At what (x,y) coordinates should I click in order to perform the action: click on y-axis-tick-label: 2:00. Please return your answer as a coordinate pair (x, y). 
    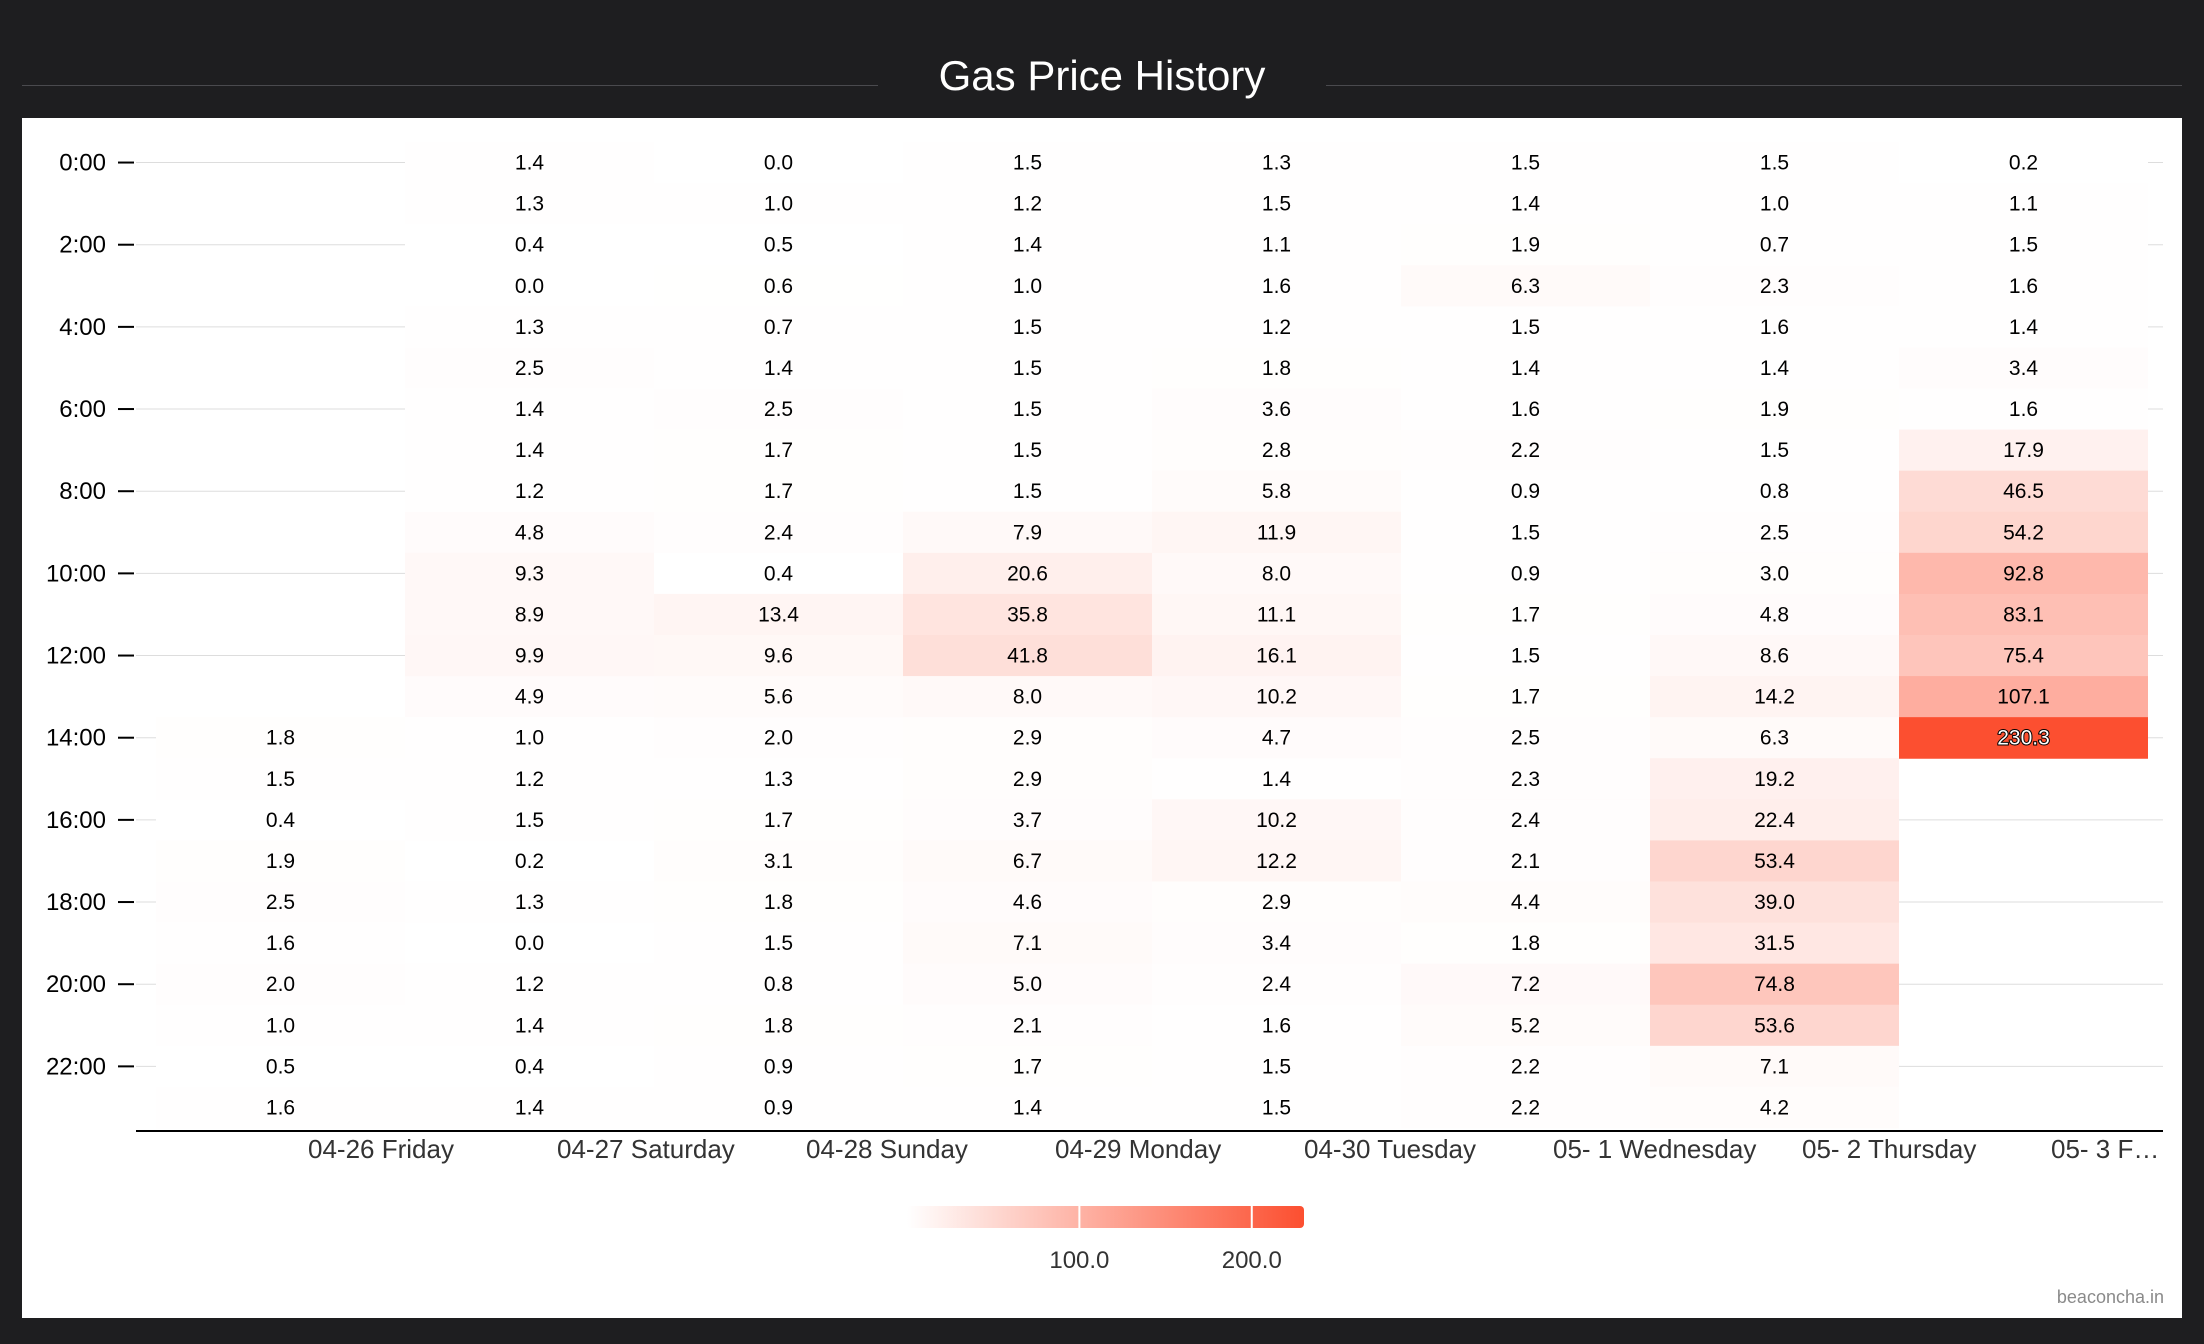
    Looking at the image, I should click on (82, 245).